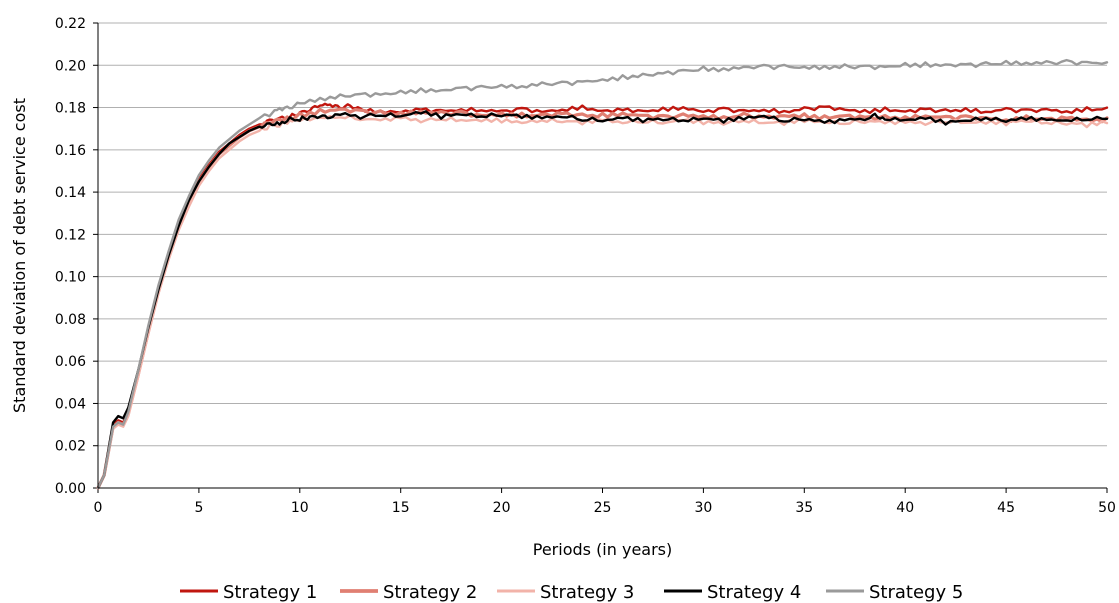 Image resolution: width=1119 pixels, height=603 pixels. Describe the element at coordinates (70, 66) in the screenshot. I see `y-tick-label: 0.20` at that location.